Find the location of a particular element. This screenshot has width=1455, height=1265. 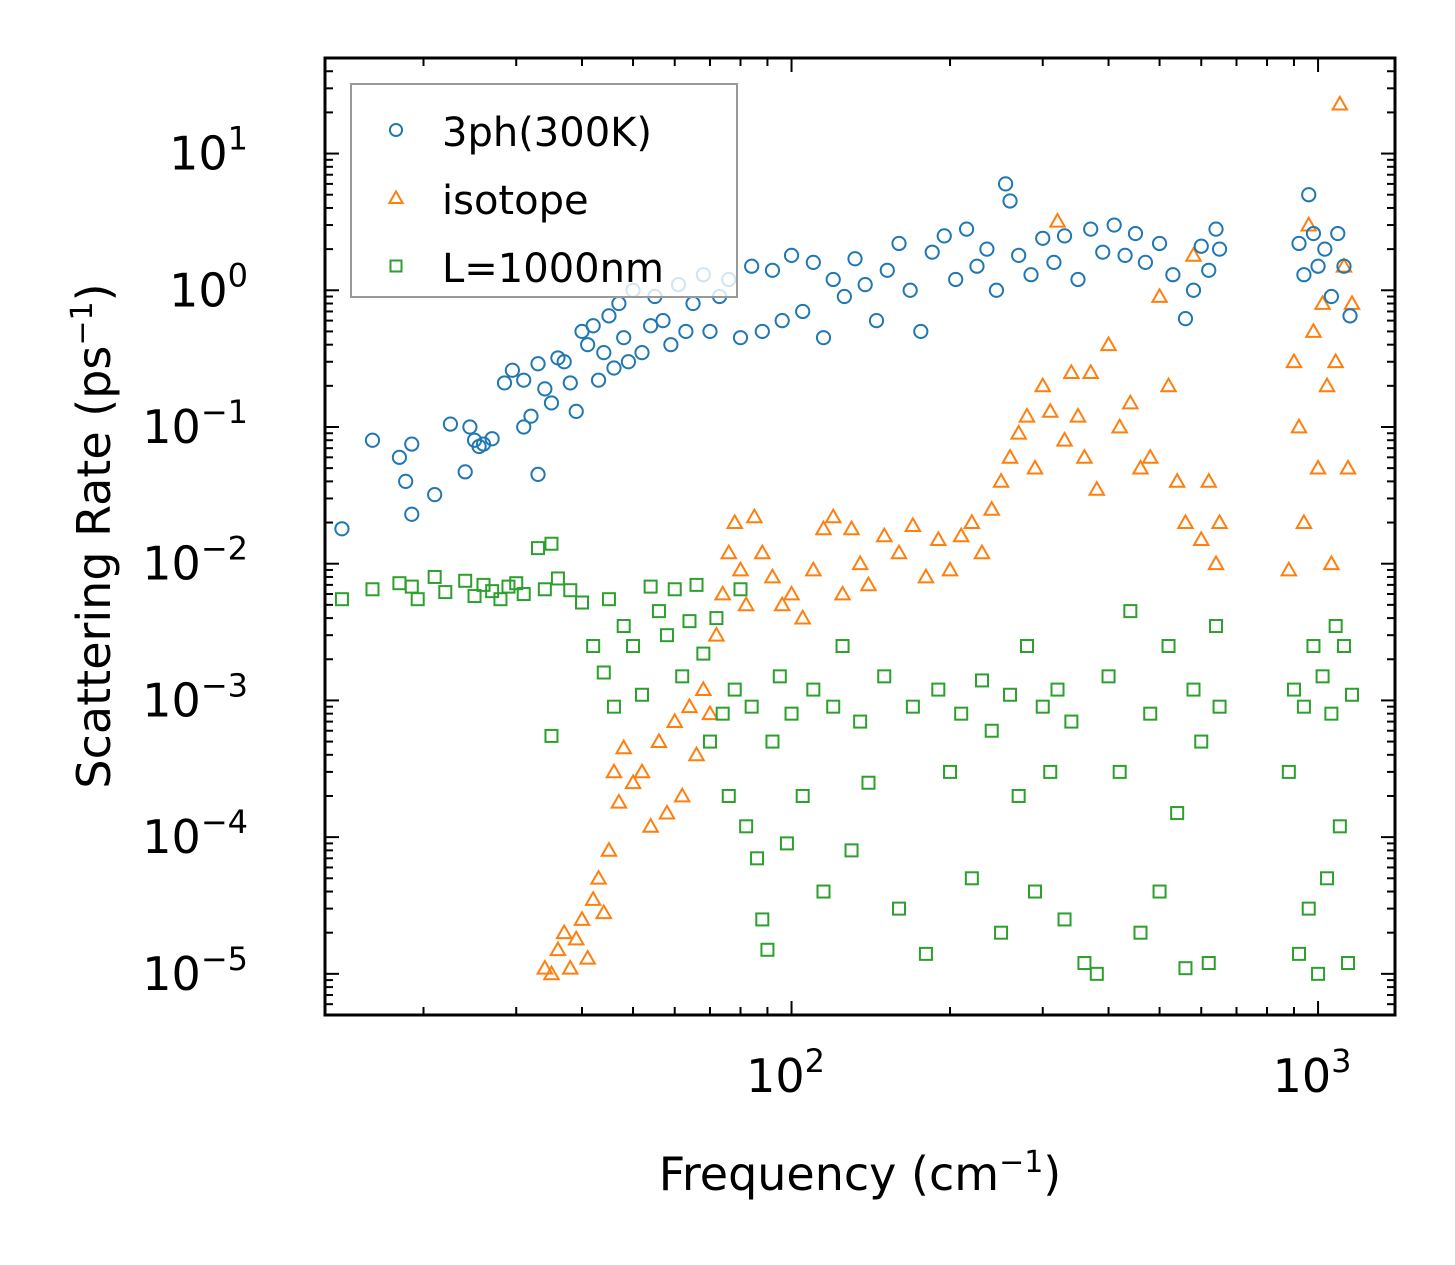

legend-label: isotope is located at coordinates (515, 201).